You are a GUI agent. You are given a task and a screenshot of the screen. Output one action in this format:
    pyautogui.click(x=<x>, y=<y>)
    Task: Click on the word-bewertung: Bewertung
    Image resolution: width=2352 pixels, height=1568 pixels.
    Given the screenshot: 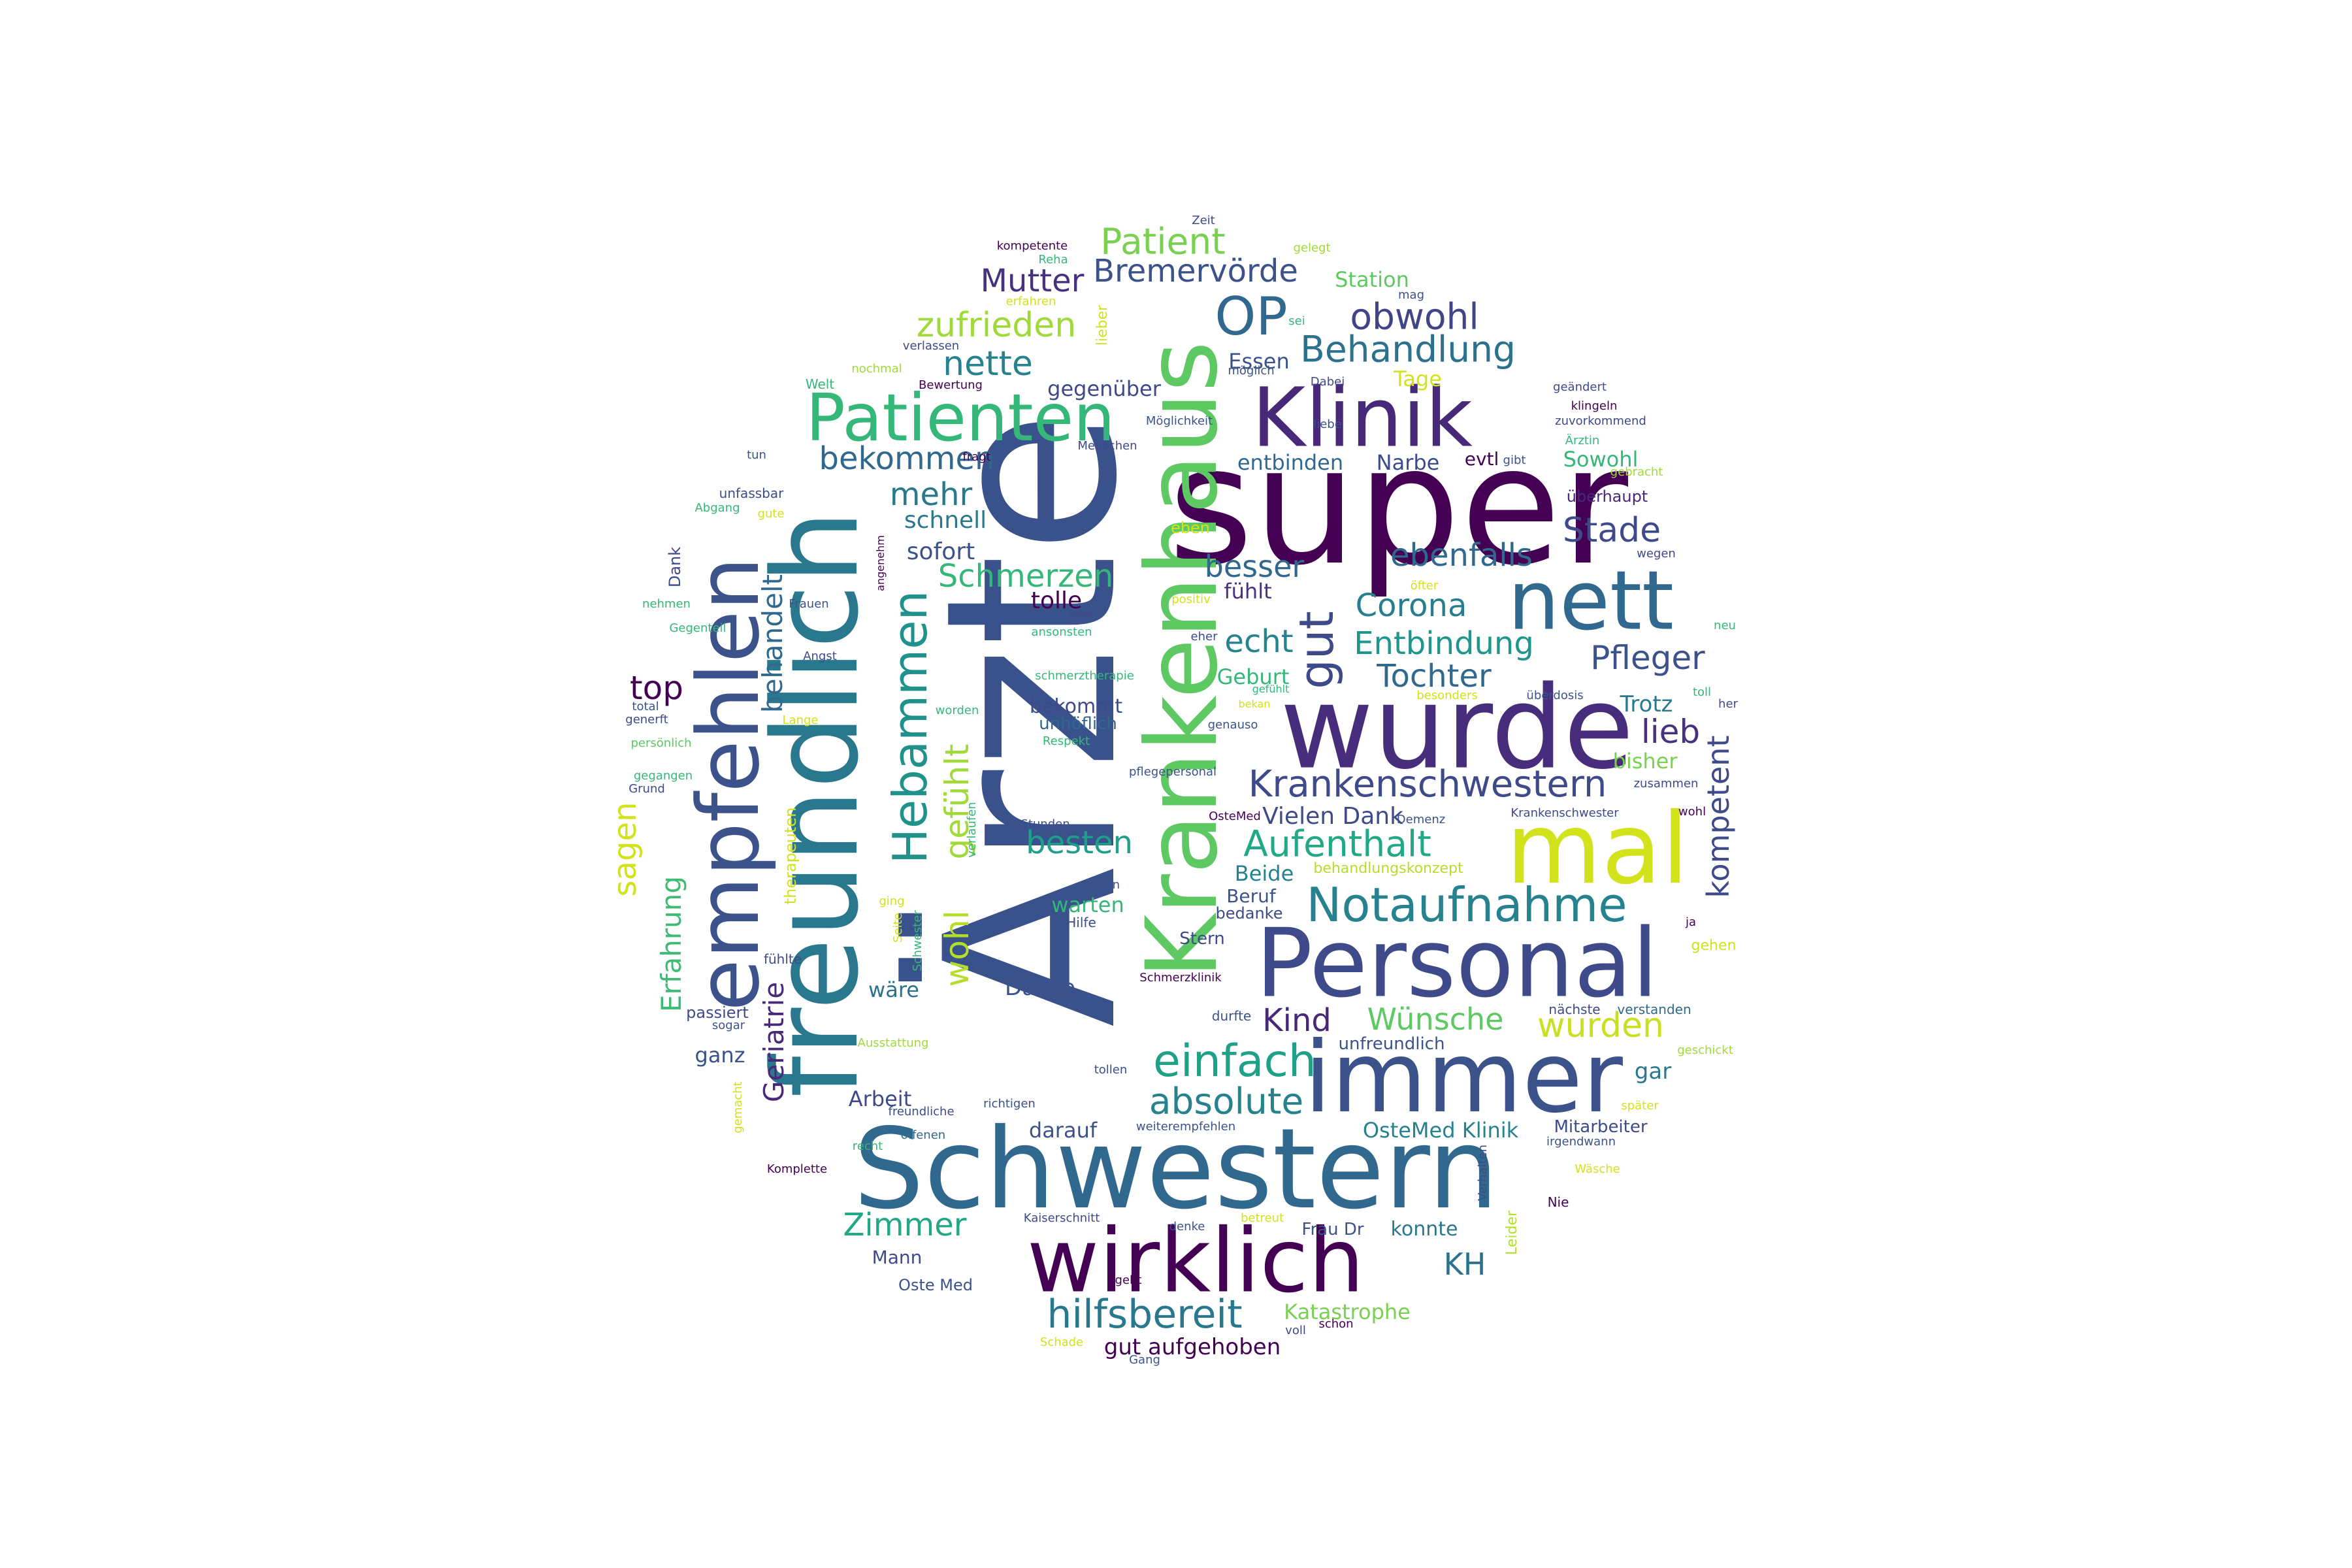 What is the action you would take?
    pyautogui.click(x=951, y=385)
    